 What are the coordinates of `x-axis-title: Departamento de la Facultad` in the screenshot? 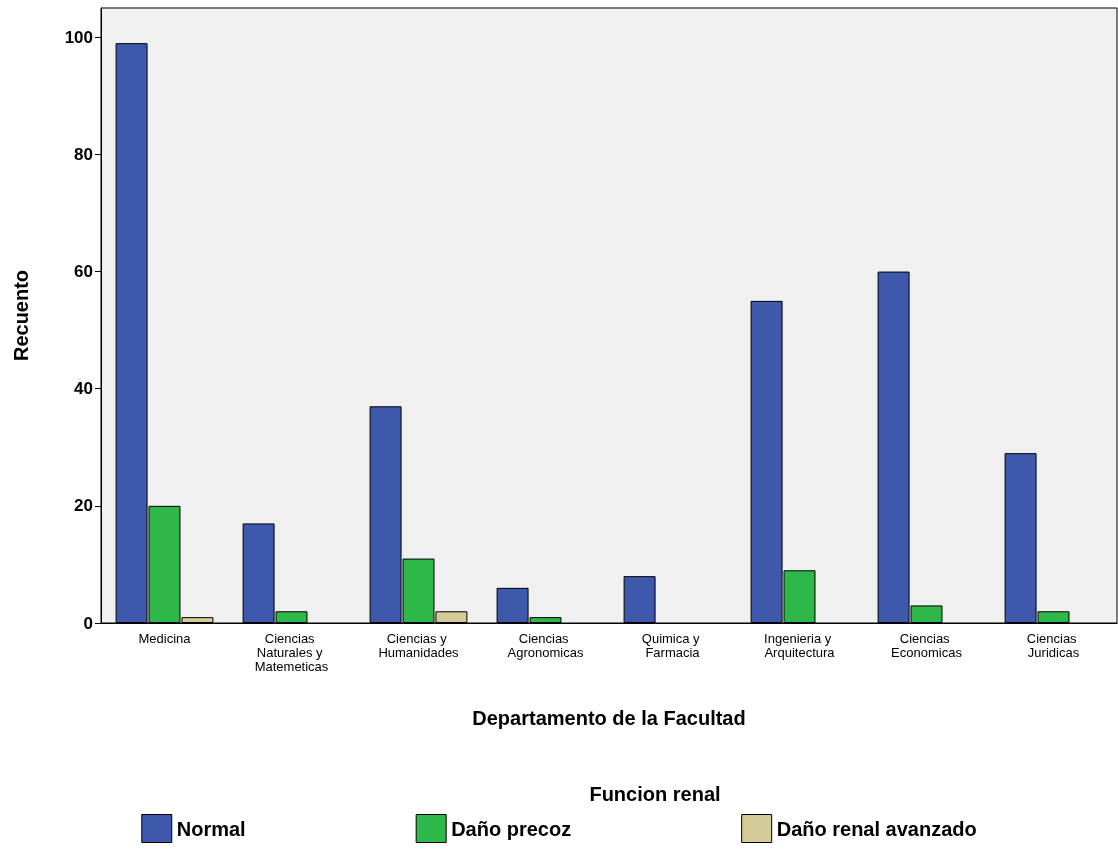 It's located at (609, 718).